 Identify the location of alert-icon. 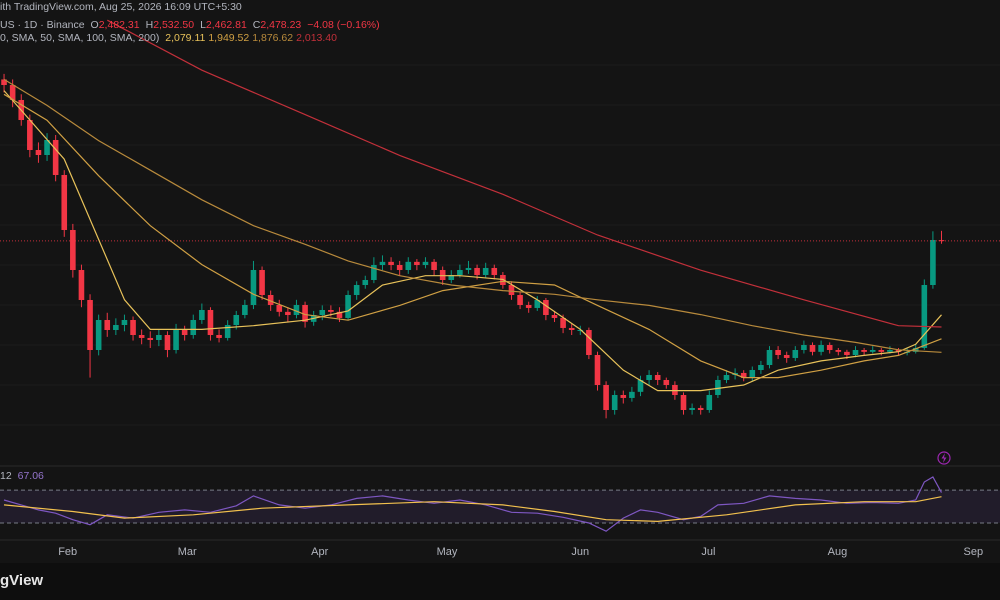
(944, 458).